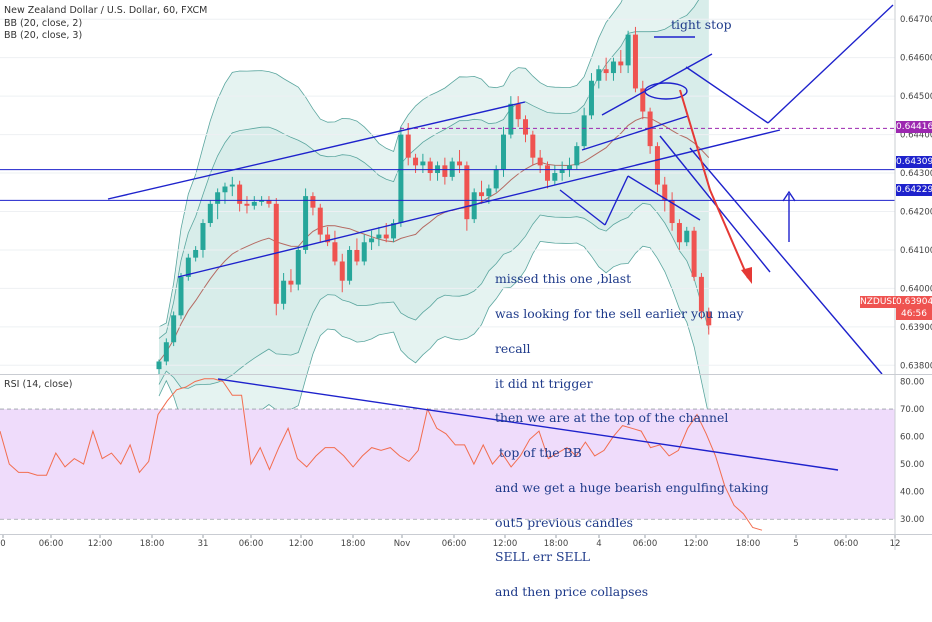 This screenshot has width=932, height=622. What do you see at coordinates (916, 251) in the screenshot?
I see `price-tick-label: 0.64100` at bounding box center [916, 251].